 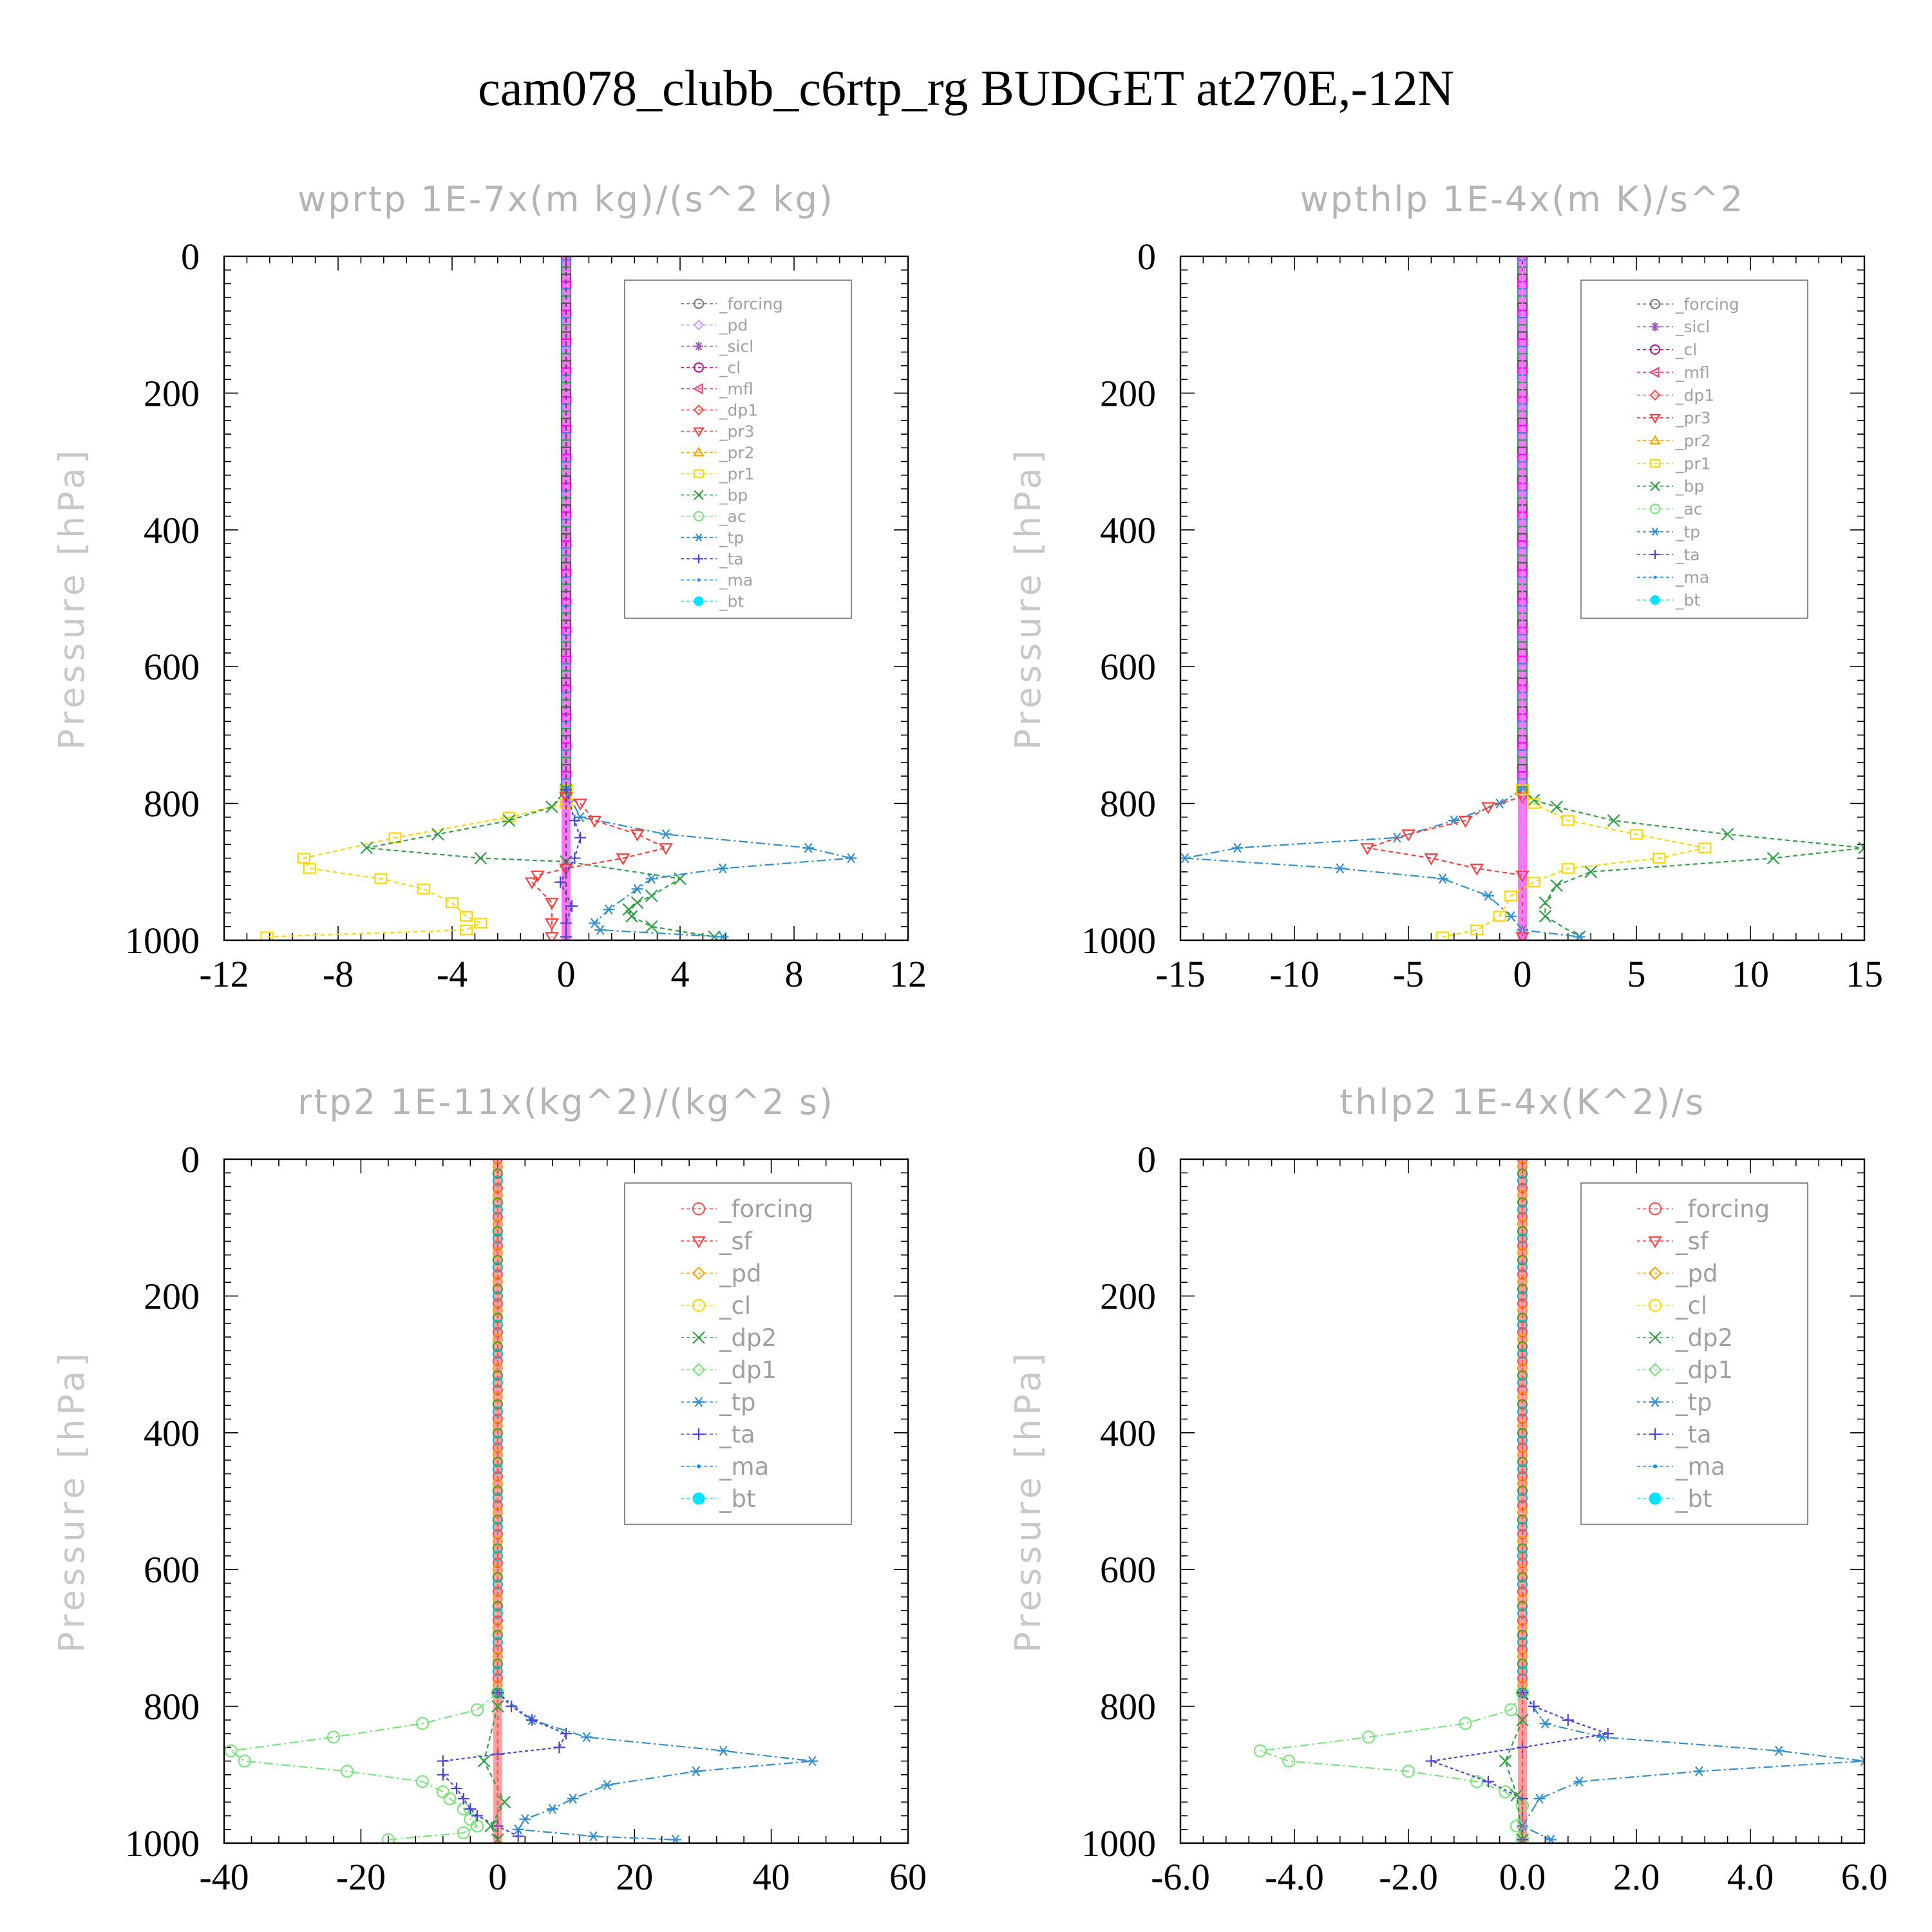 What do you see at coordinates (1520, 1766) in the screenshot?
I see `series-line-ta` at bounding box center [1520, 1766].